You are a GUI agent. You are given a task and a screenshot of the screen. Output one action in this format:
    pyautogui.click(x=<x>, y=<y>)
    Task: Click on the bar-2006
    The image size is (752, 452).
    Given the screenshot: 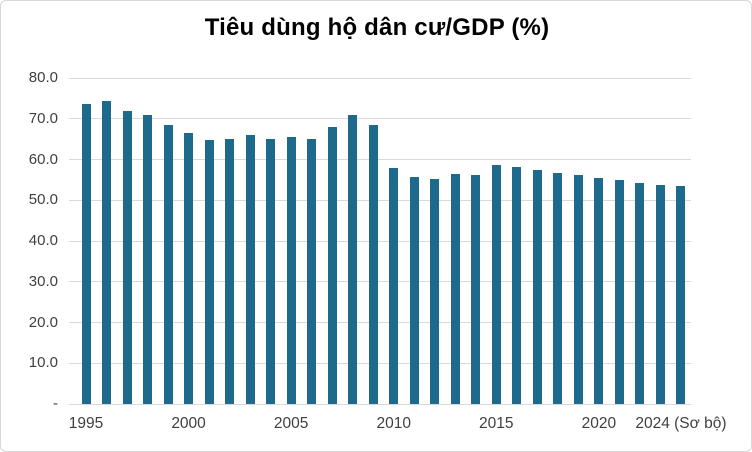 What is the action you would take?
    pyautogui.click(x=312, y=271)
    